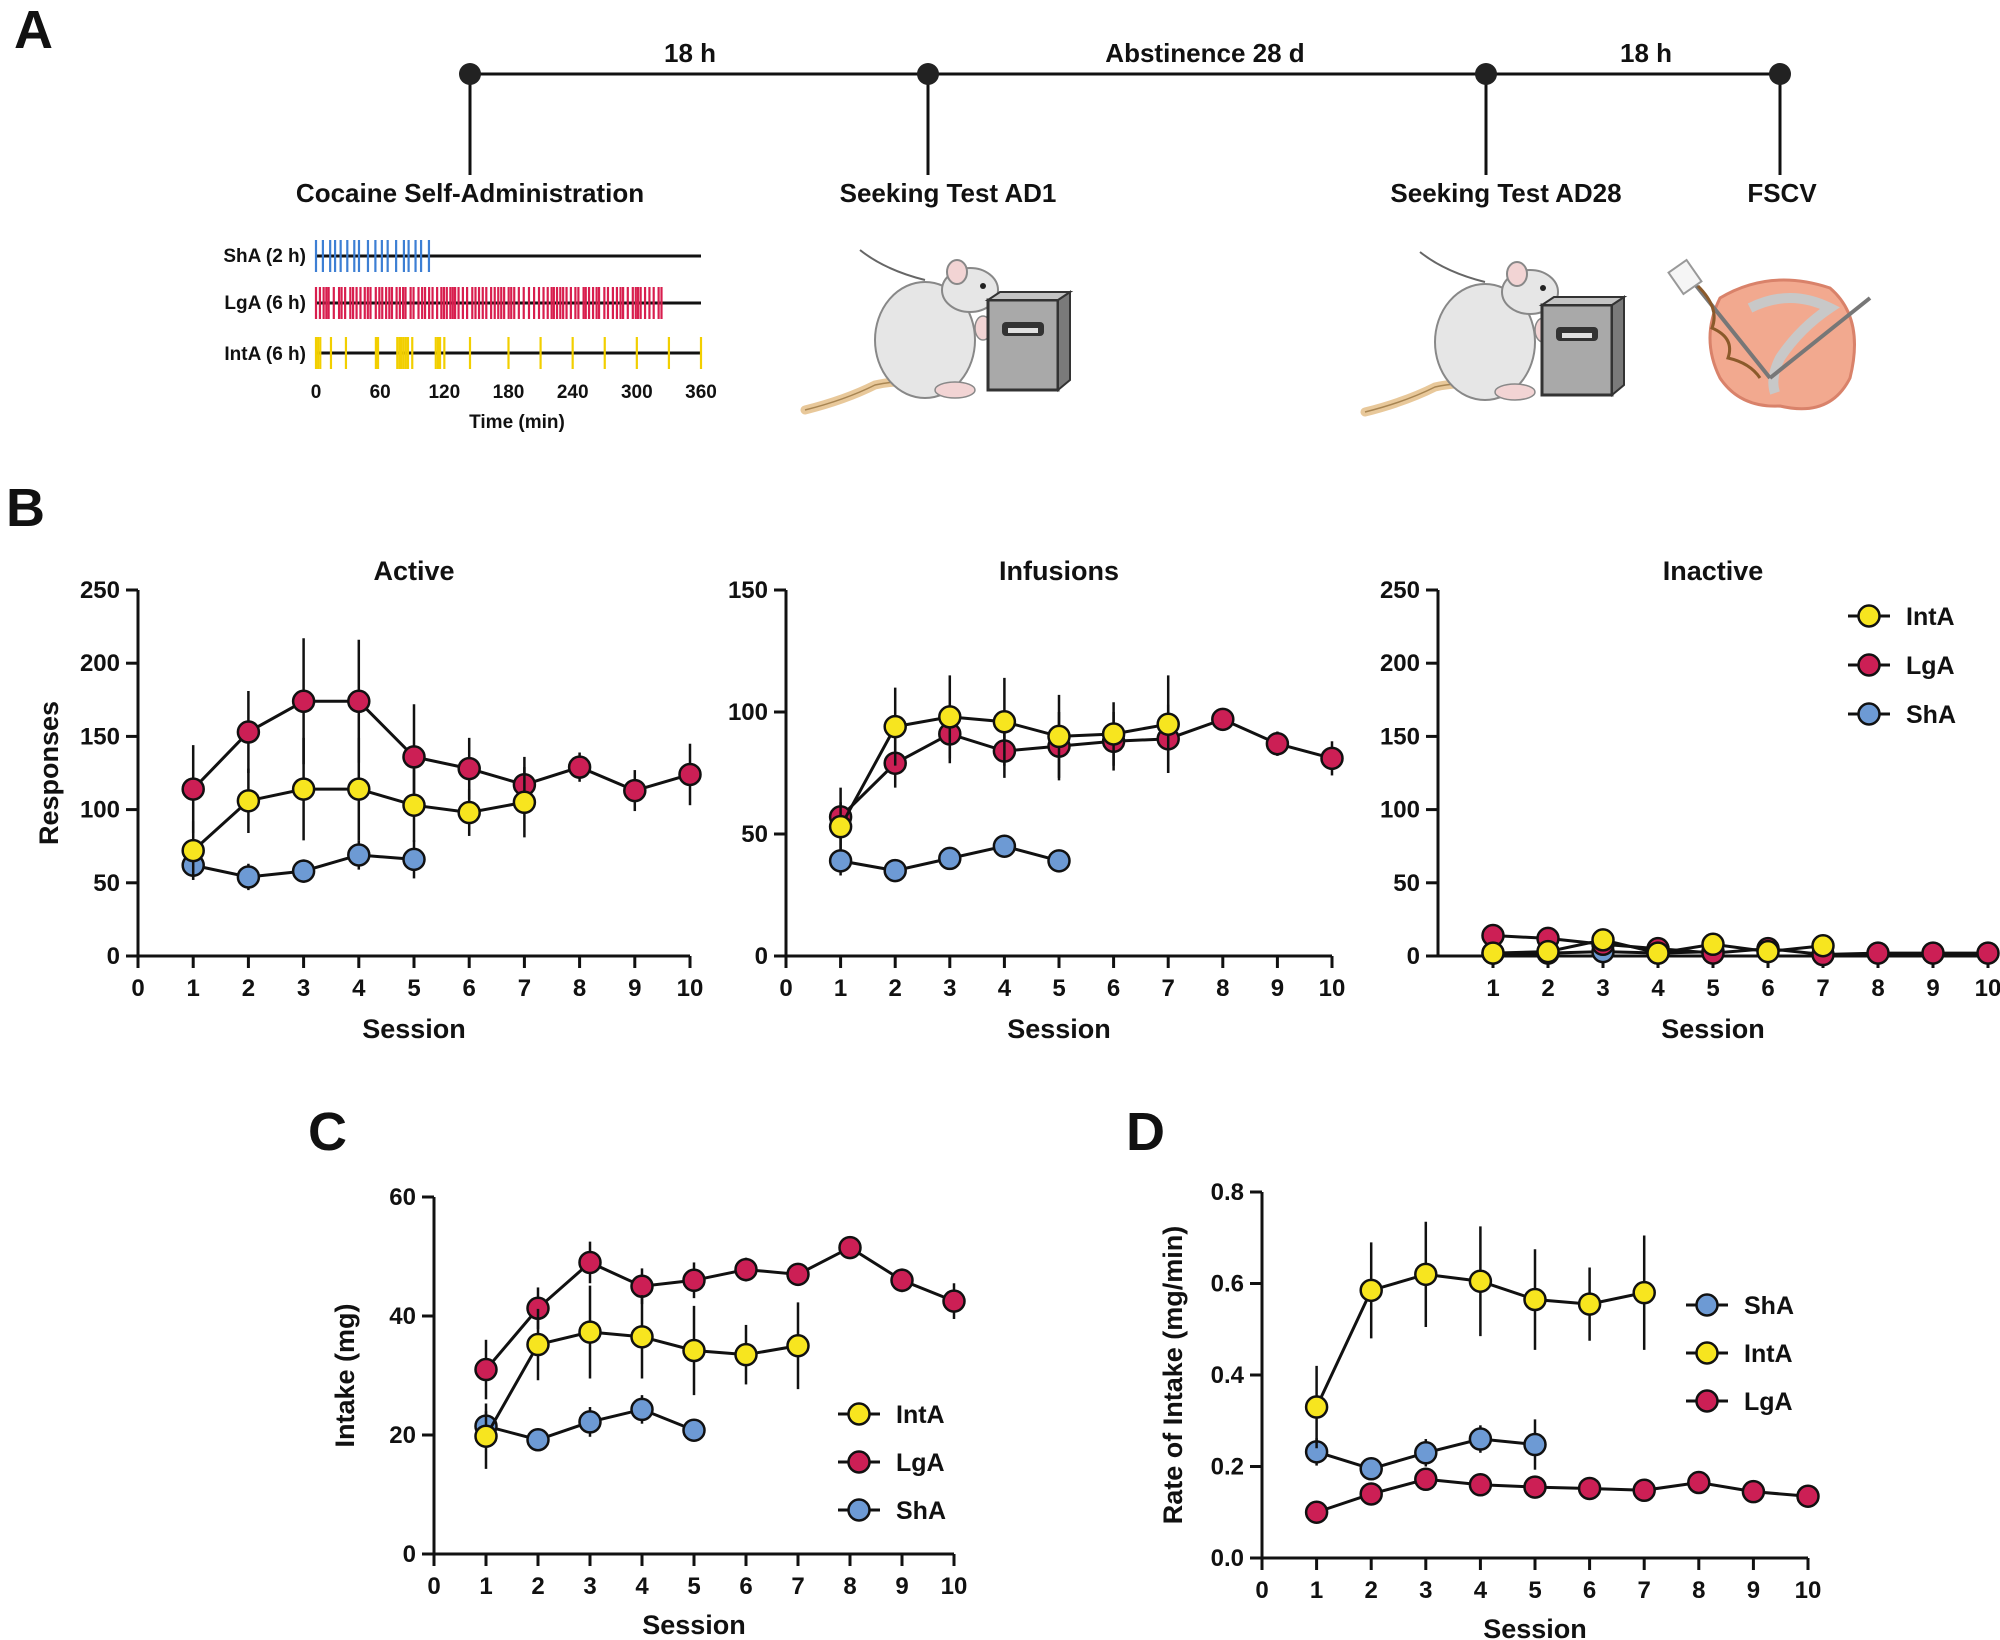 Image resolution: width=2000 pixels, height=1640 pixels. I want to click on y-tick-label: 0.2, so click(1227, 1467).